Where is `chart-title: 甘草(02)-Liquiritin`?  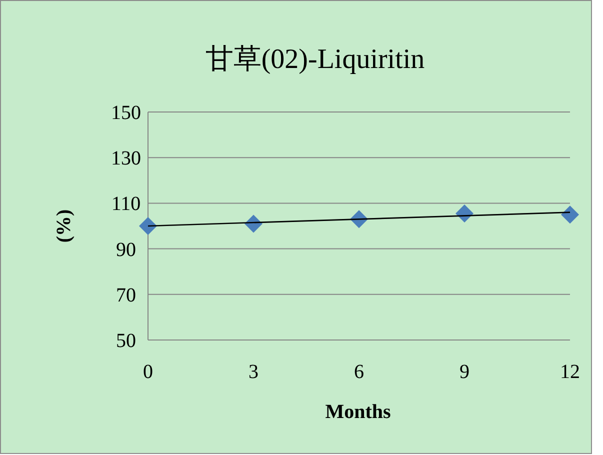
chart-title: 甘草(02)-Liquiritin is located at coordinates (315, 59).